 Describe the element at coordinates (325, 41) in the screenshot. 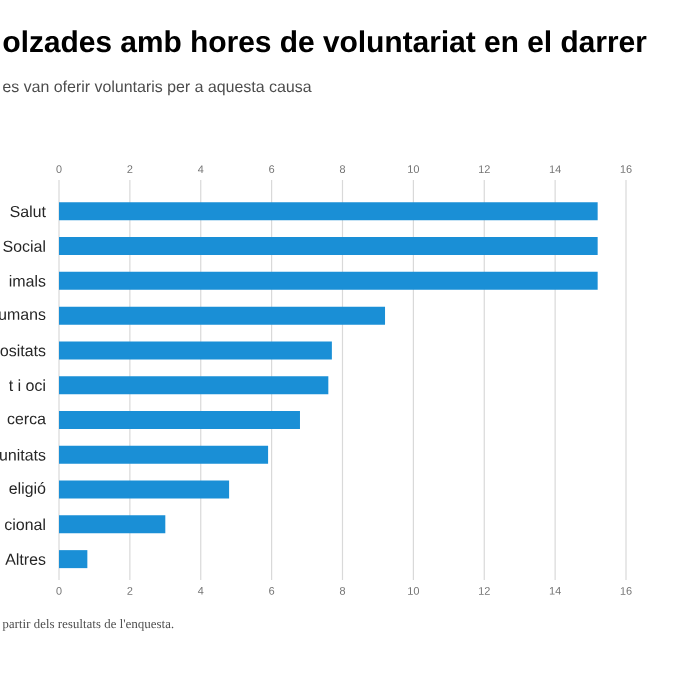

I see `chart-title: olzades amb hores de voluntariat en el darrer` at that location.